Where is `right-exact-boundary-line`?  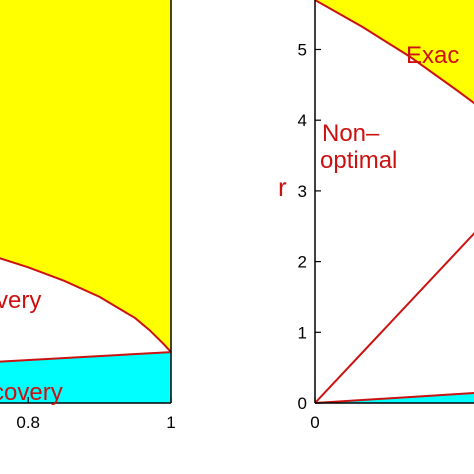 right-exact-boundary-line is located at coordinates (394, 52).